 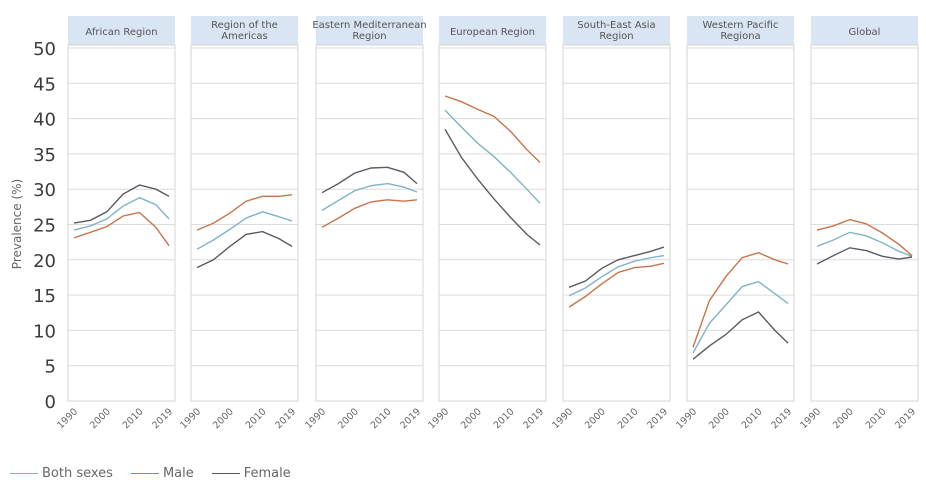 I want to click on y-tick-label: 0, so click(x=50, y=402).